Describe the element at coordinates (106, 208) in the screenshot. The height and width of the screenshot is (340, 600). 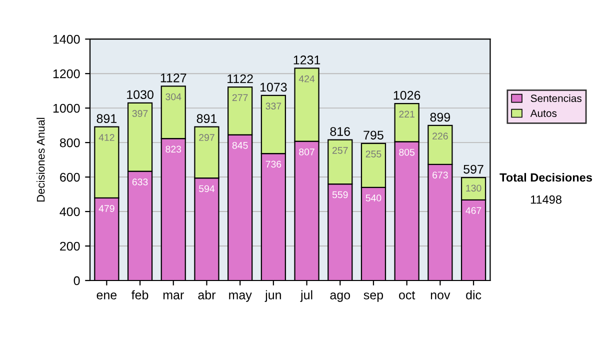
I see `data-label: 479` at that location.